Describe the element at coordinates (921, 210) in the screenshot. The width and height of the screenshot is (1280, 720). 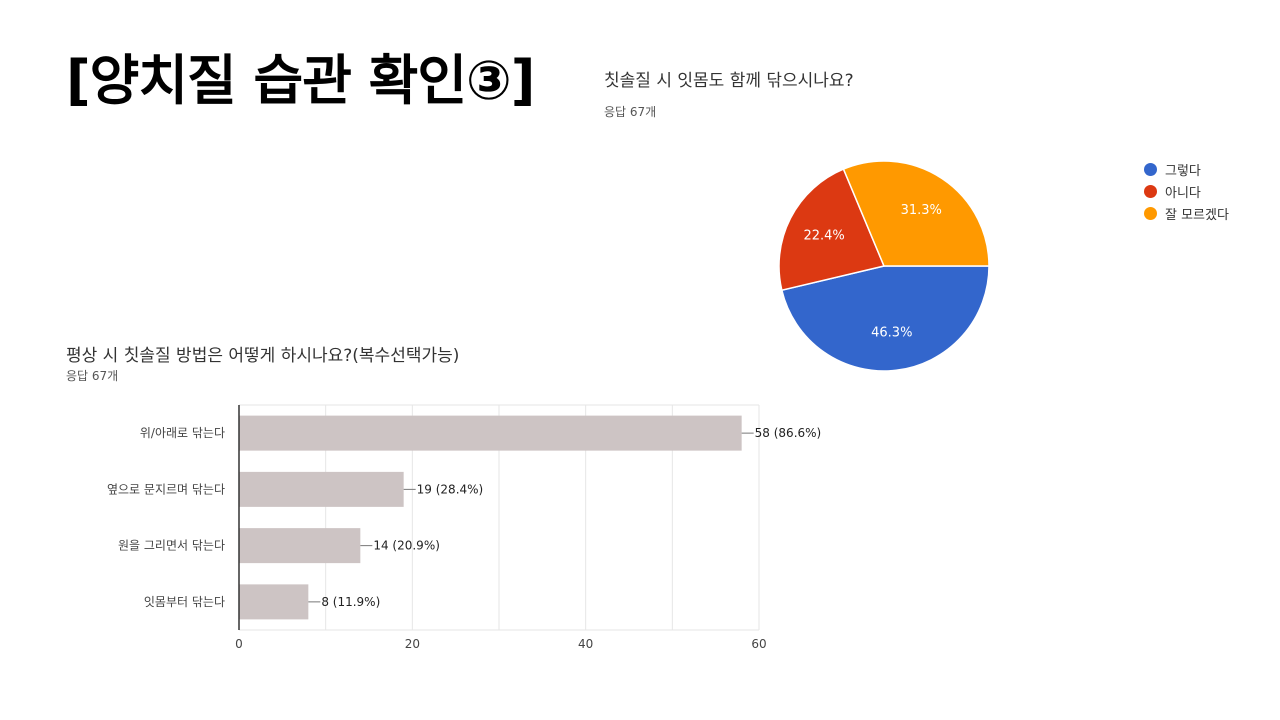
I see `pie-slice-label: 31.3%` at that location.